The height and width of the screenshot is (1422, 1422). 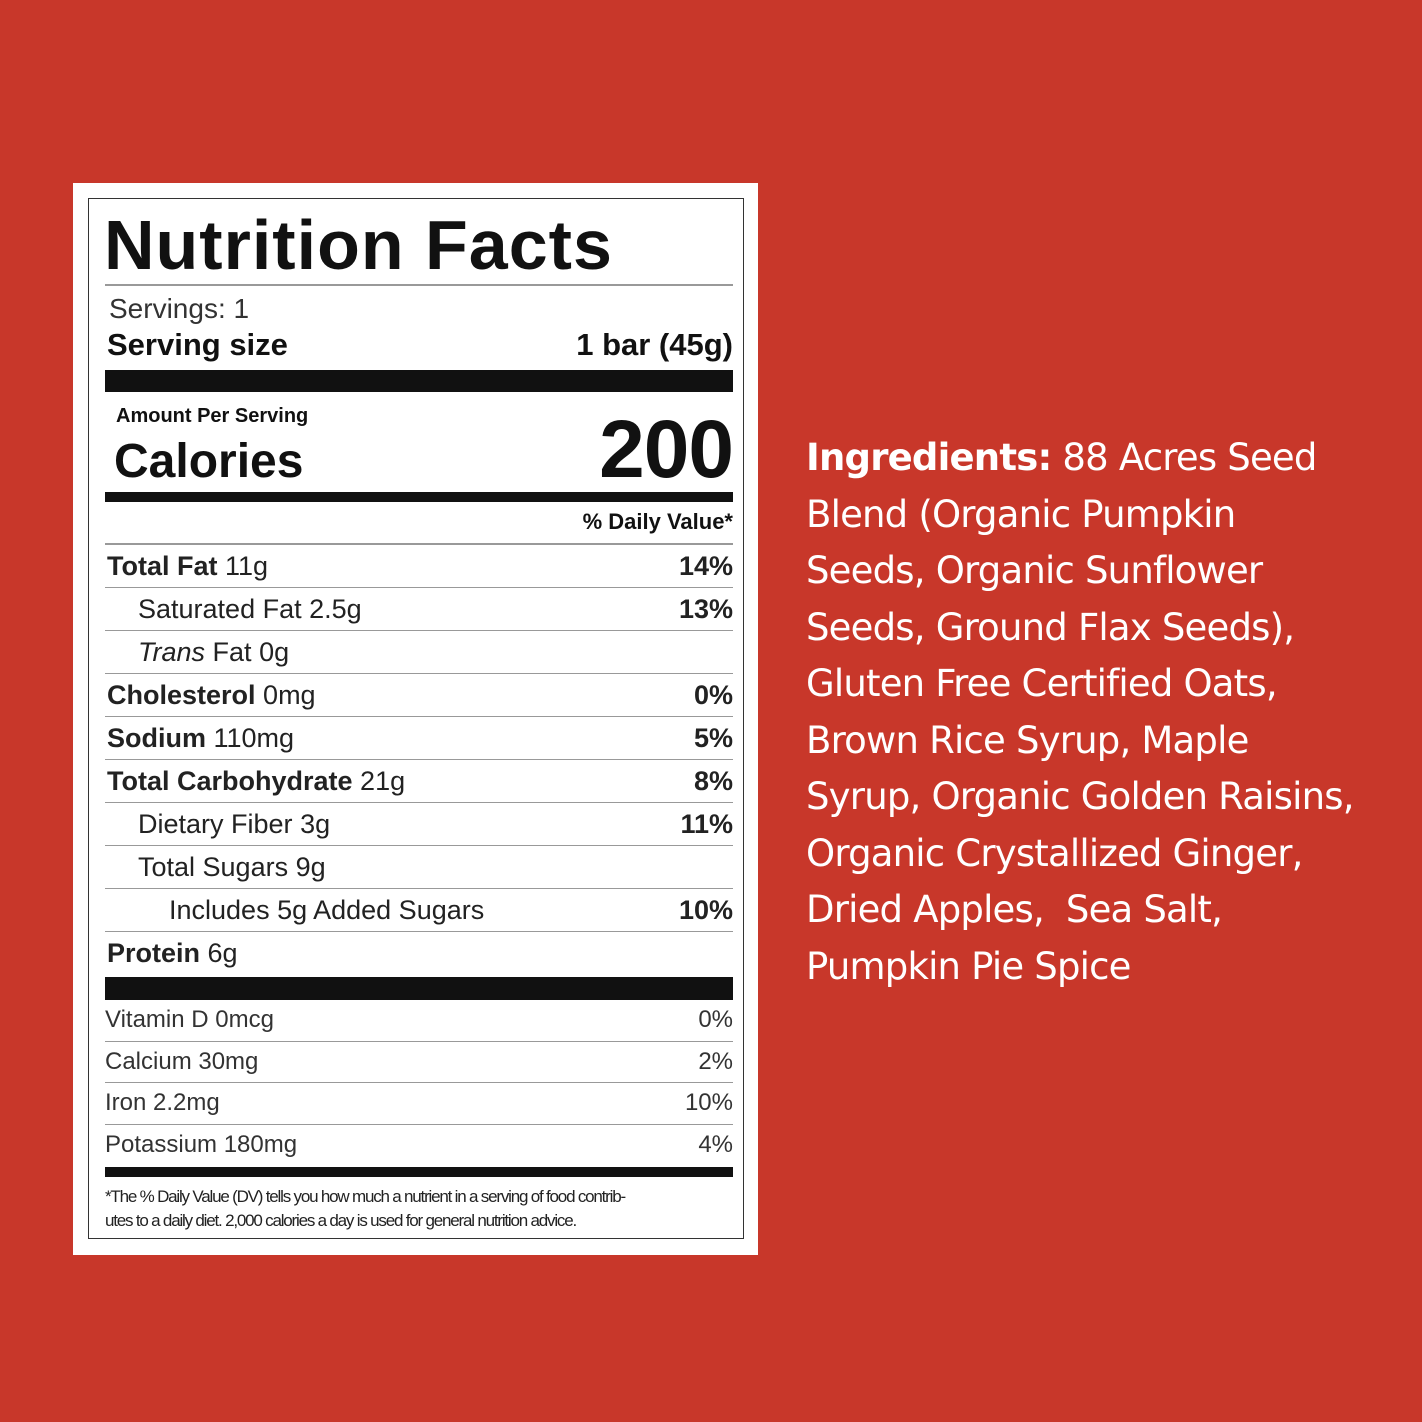 I want to click on vitamin-row: Iron 2.2mg 10%, so click(x=419, y=1104).